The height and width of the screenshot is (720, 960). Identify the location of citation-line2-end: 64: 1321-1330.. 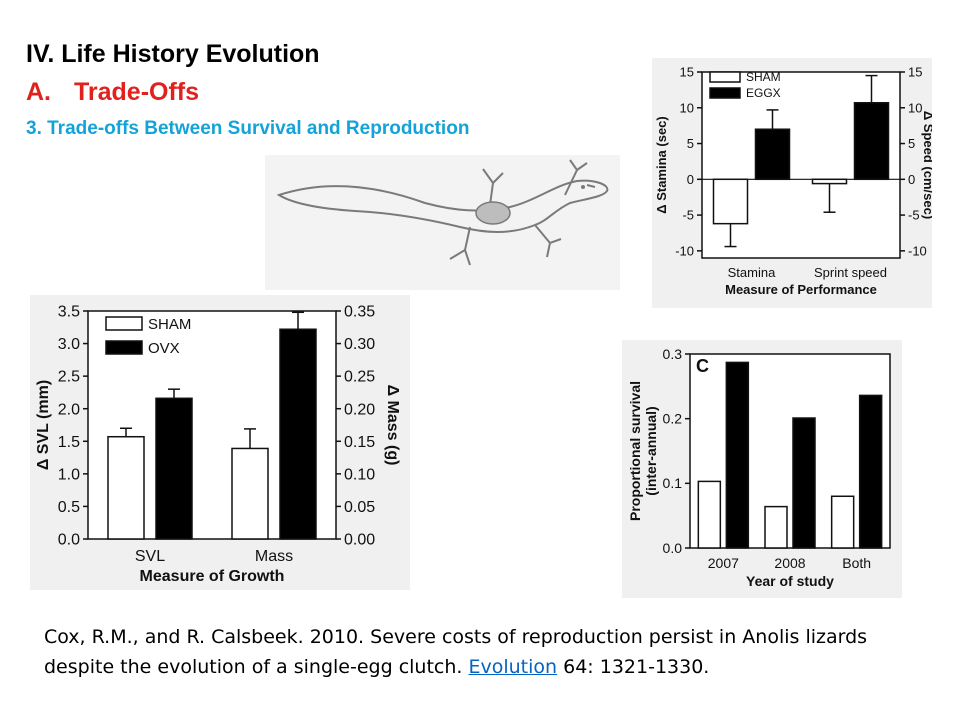
(633, 667).